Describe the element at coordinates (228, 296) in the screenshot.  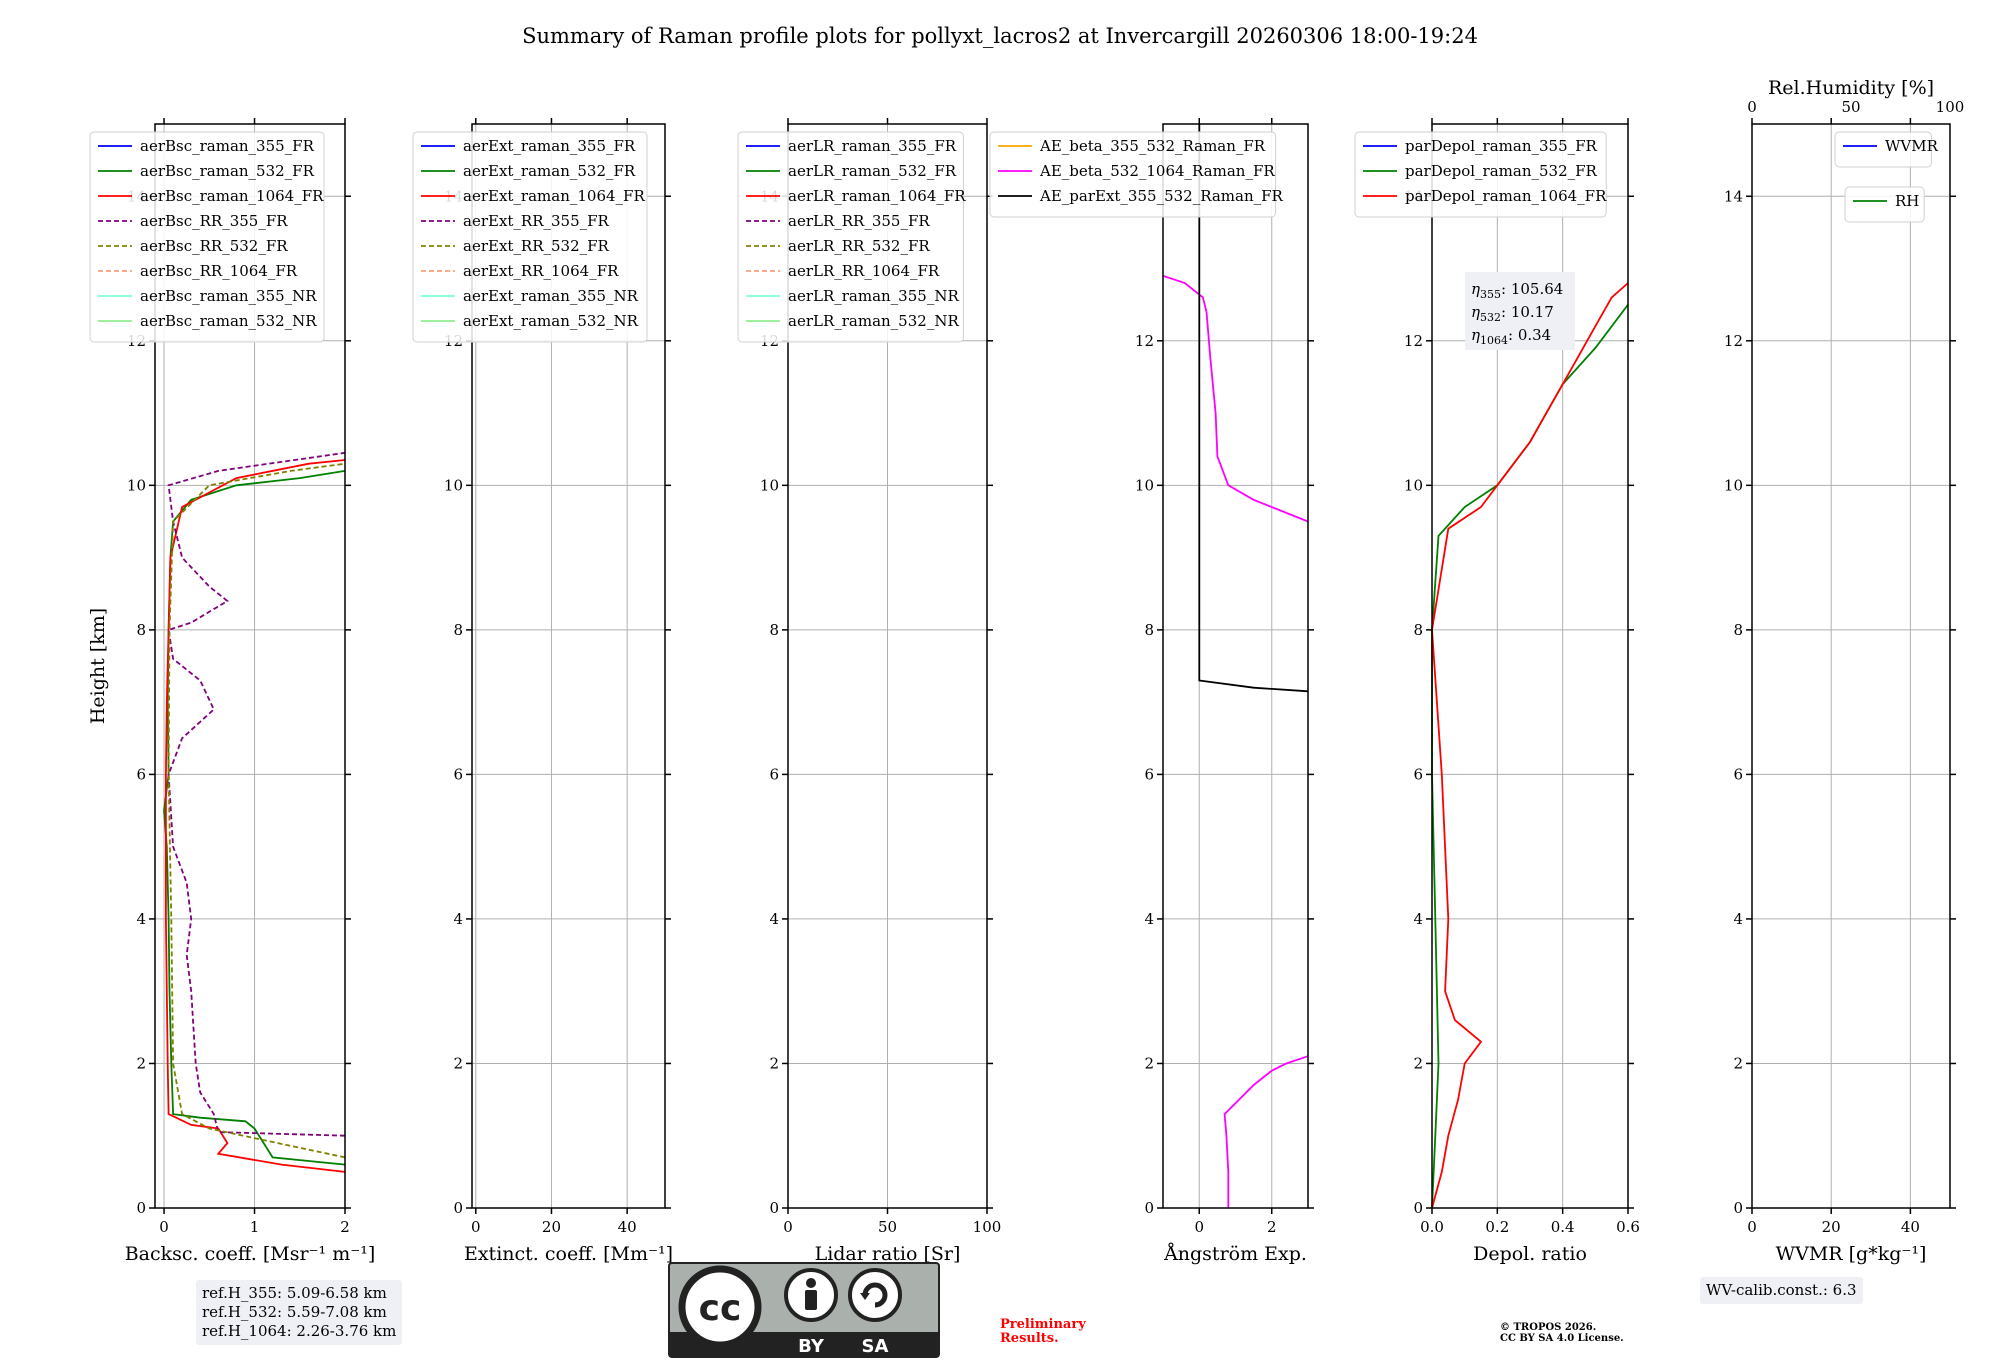
I see `legend-label: aerBsc_raman_355_NR` at that location.